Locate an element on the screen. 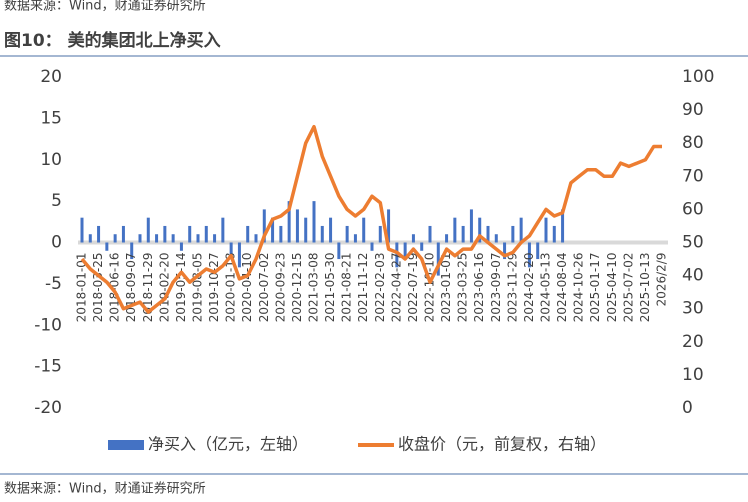 This screenshot has height=502, width=748. legend-label: 净买入（亿元，左轴） is located at coordinates (228, 444).